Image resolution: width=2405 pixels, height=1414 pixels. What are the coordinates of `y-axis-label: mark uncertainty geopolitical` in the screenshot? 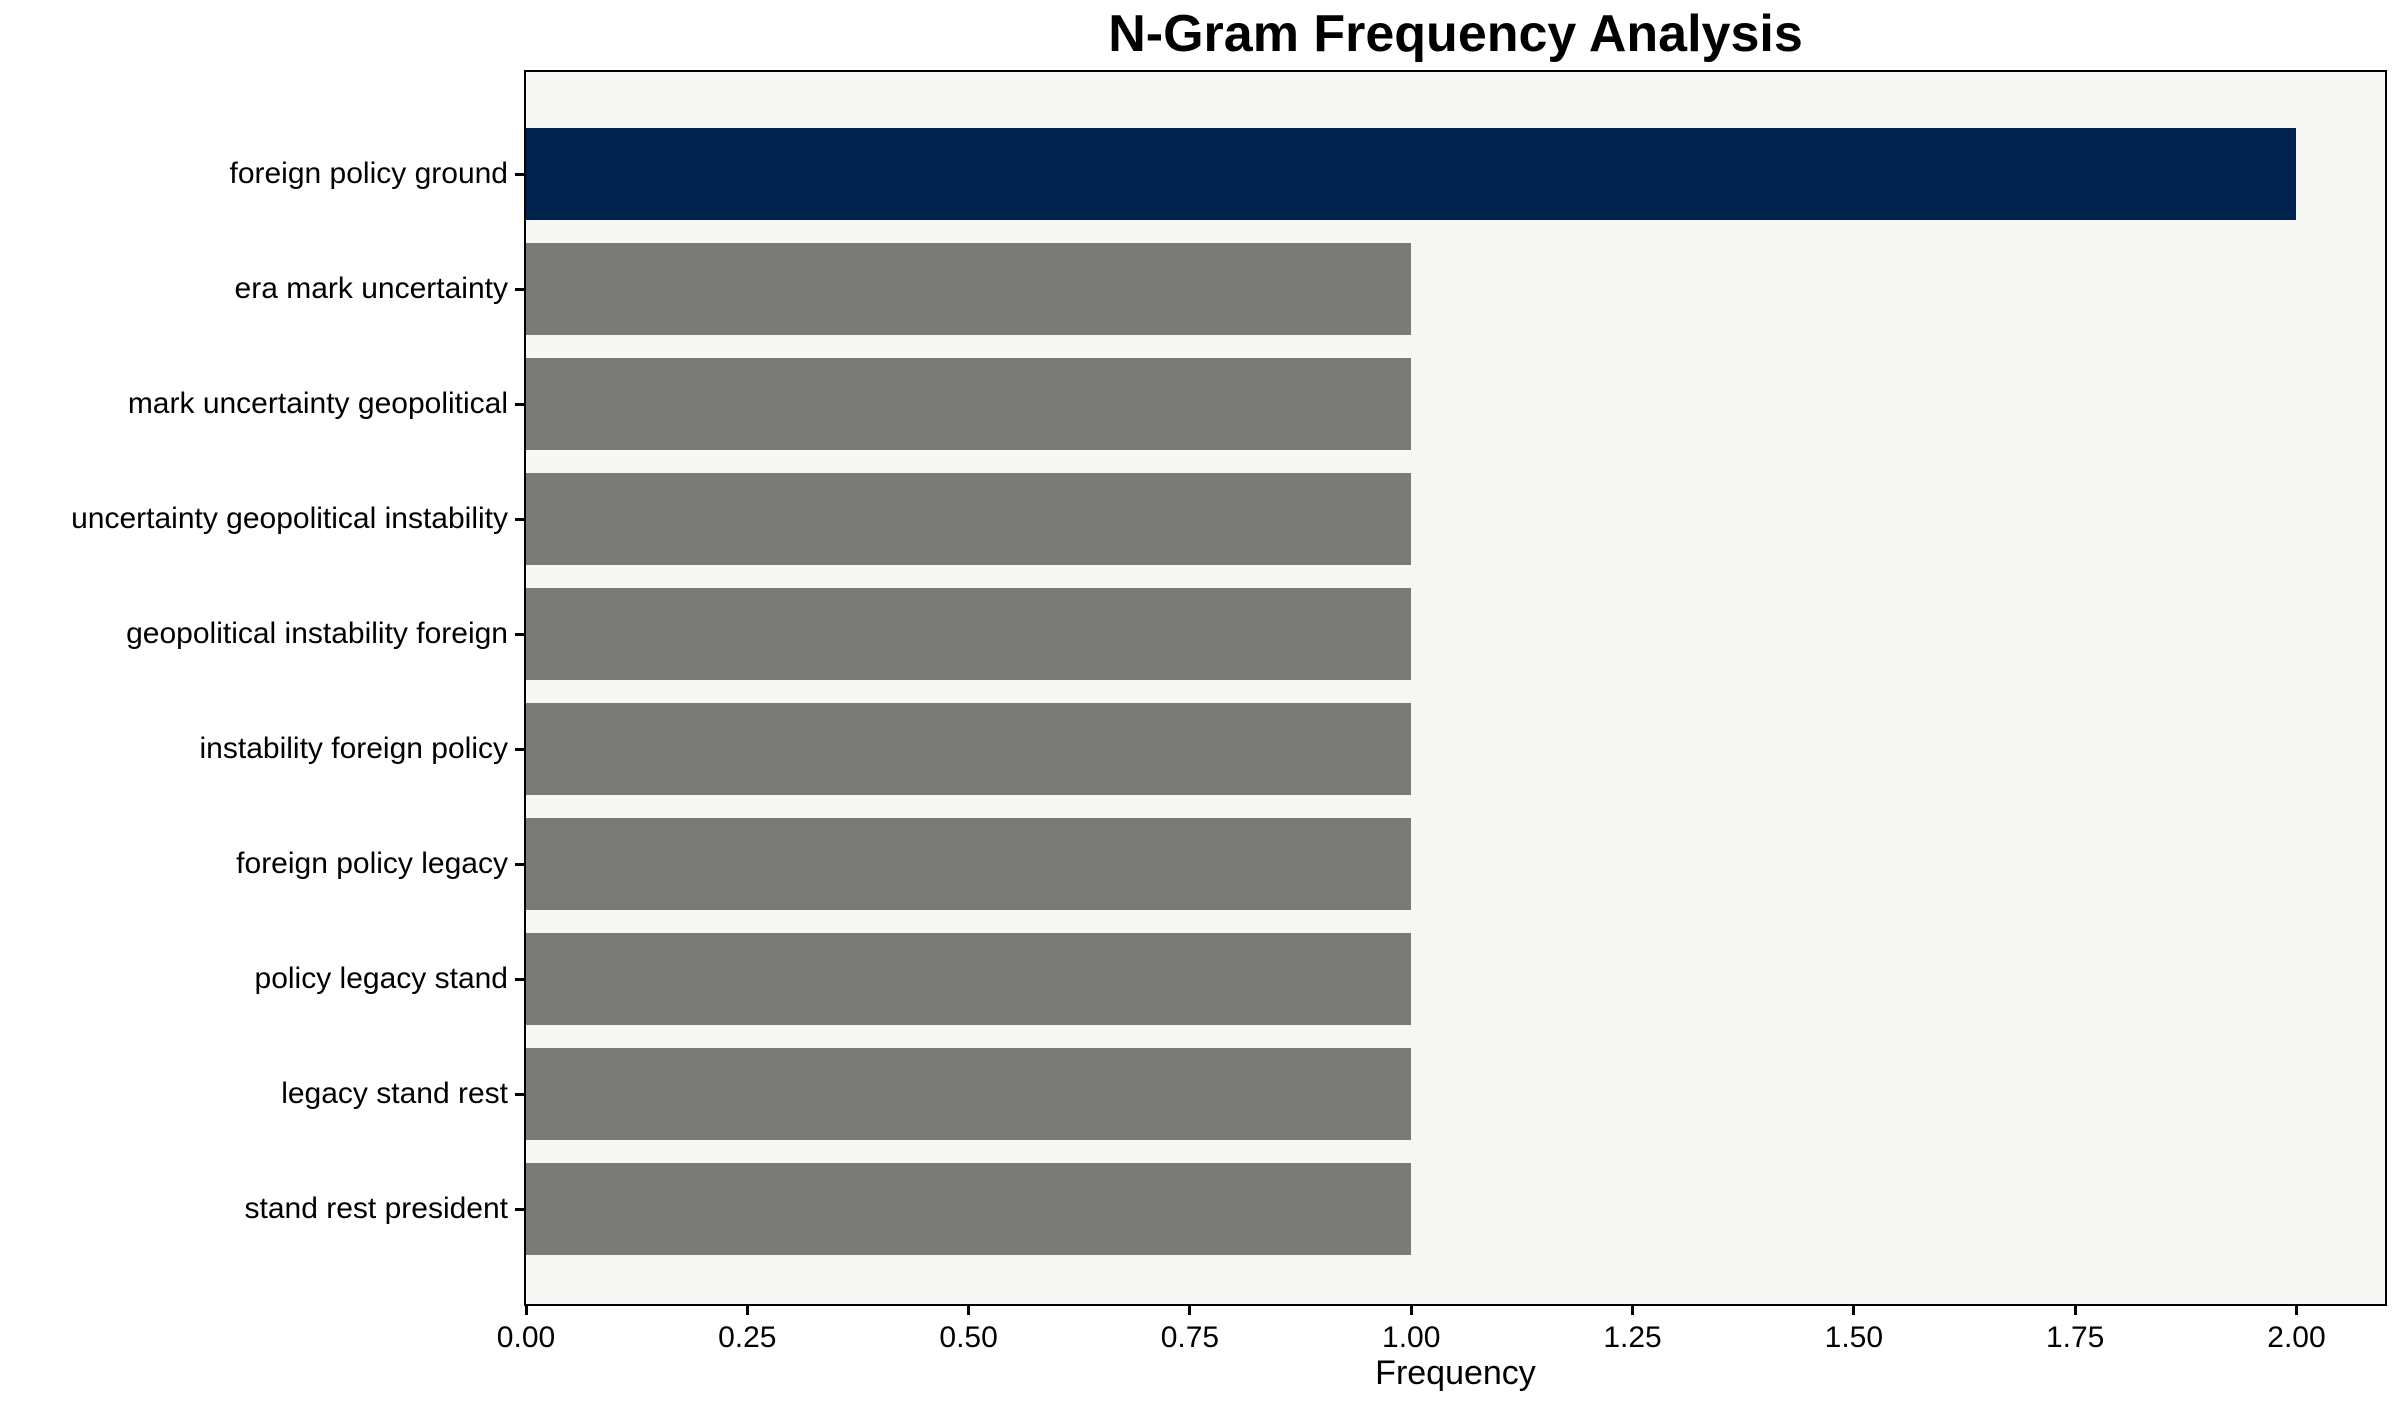 It's located at (317, 403).